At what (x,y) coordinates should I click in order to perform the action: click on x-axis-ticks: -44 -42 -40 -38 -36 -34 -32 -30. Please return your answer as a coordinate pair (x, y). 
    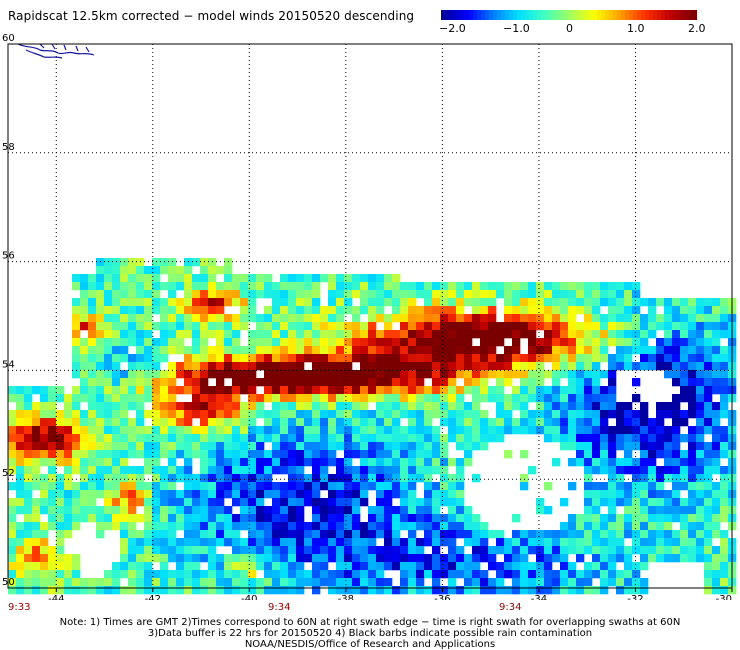
    Looking at the image, I should click on (390, 594).